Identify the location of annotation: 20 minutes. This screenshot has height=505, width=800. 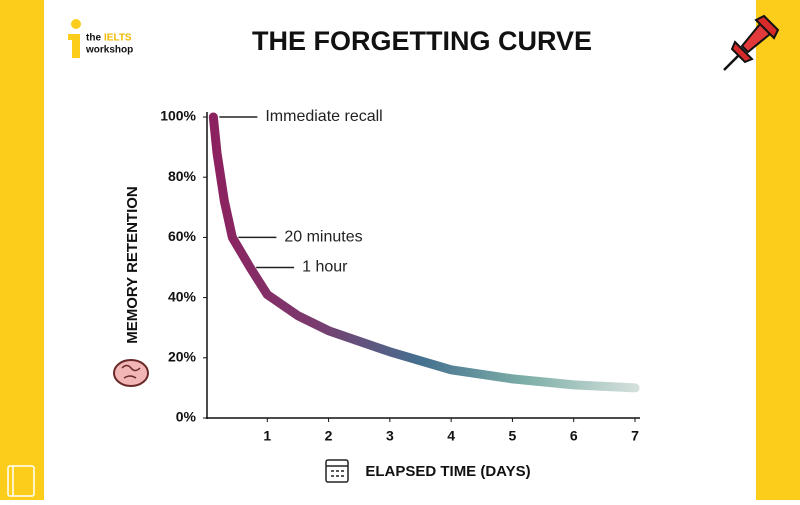
(323, 237).